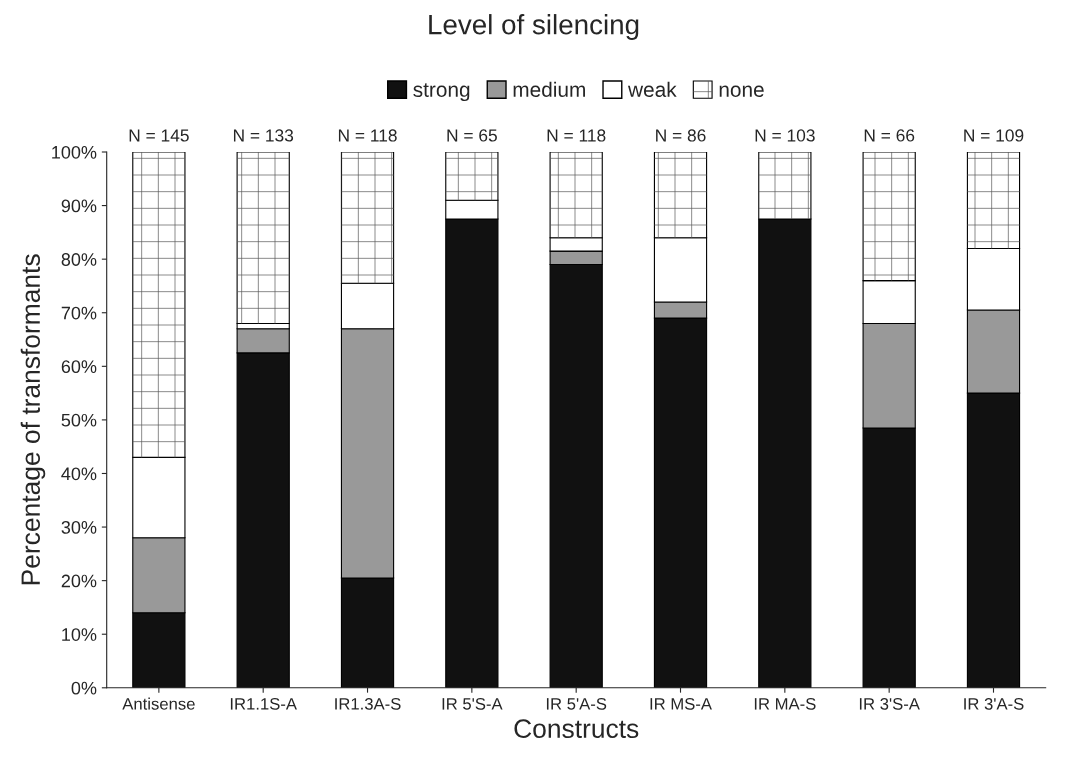  I want to click on x-tick-label: IR MA-S, so click(785, 703).